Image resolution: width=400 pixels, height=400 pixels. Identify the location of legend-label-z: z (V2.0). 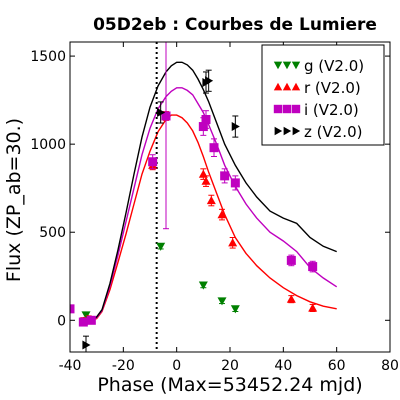
(333, 132).